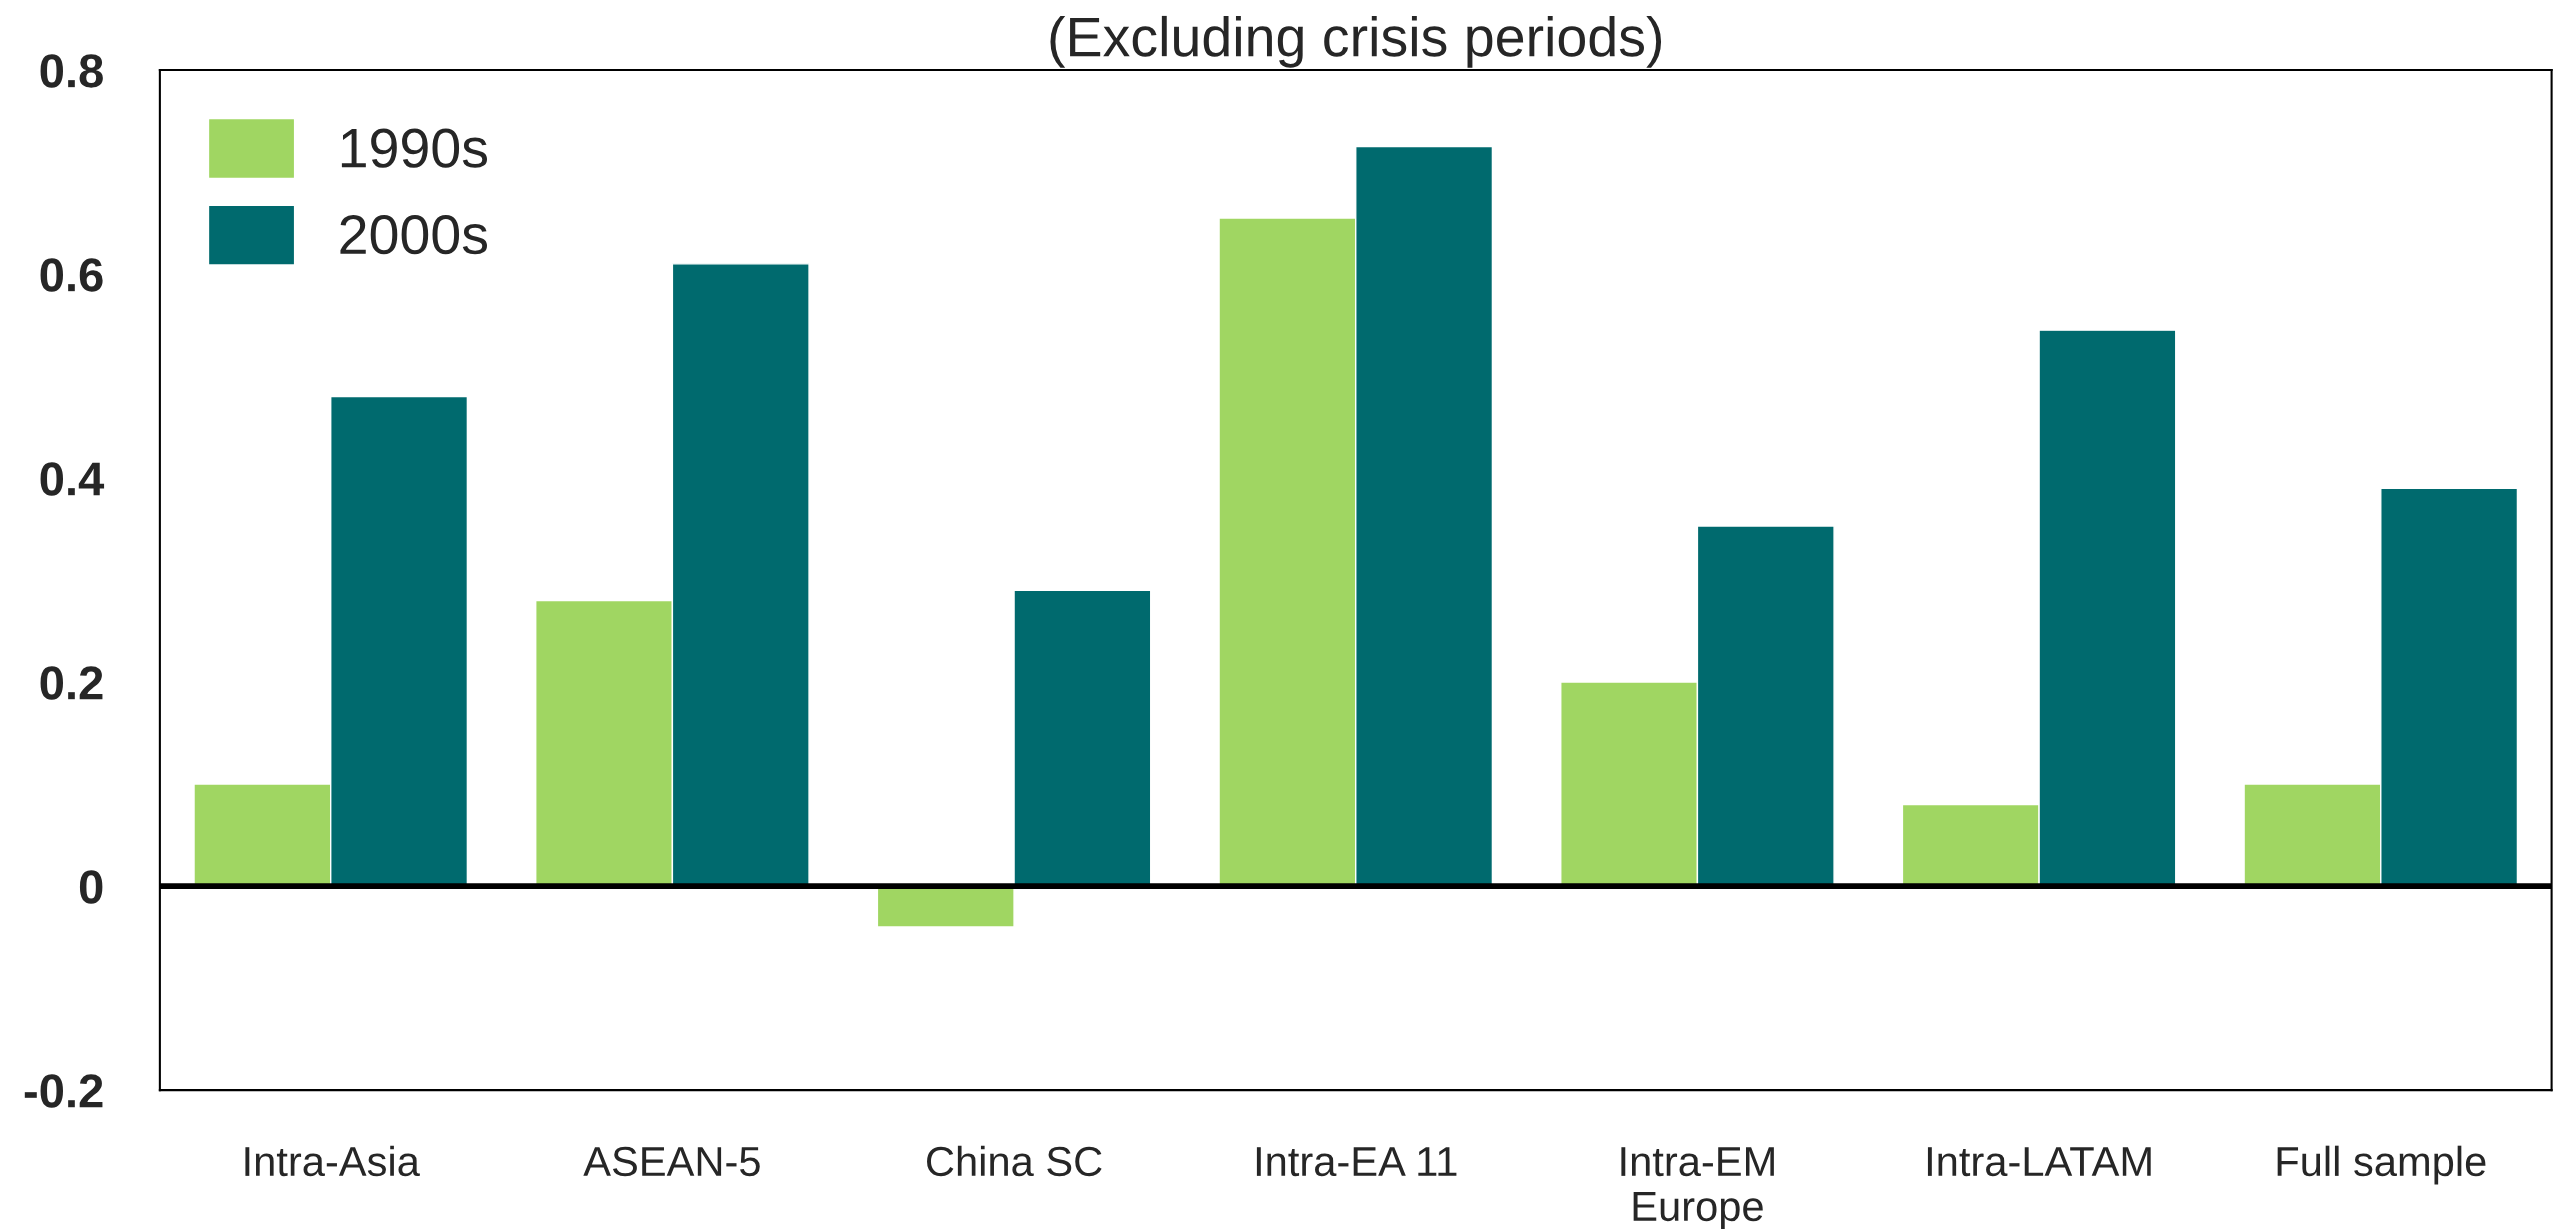 Image resolution: width=2558 pixels, height=1229 pixels. What do you see at coordinates (2381, 1165) in the screenshot?
I see `x-tick-label: Full sample` at bounding box center [2381, 1165].